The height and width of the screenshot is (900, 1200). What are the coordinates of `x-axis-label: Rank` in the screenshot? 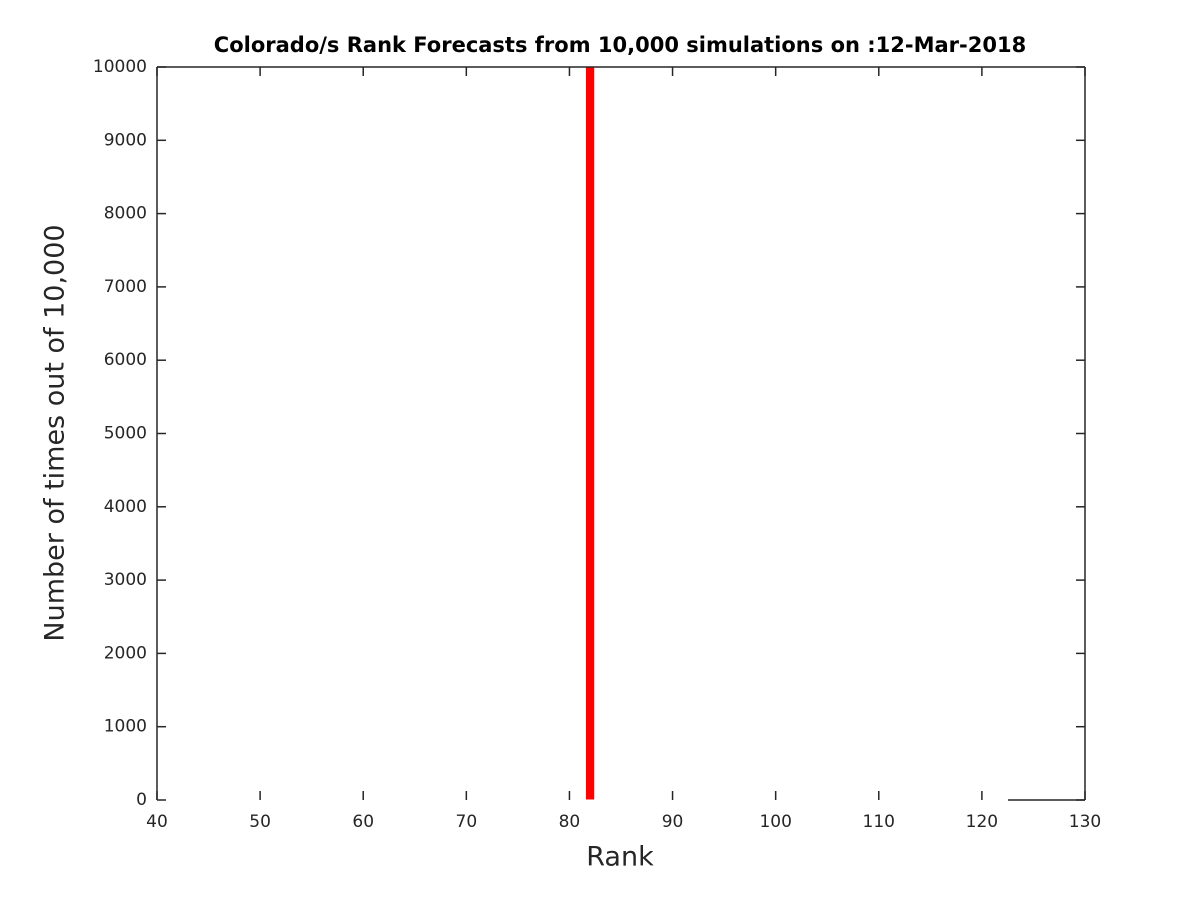 It's located at (620, 857).